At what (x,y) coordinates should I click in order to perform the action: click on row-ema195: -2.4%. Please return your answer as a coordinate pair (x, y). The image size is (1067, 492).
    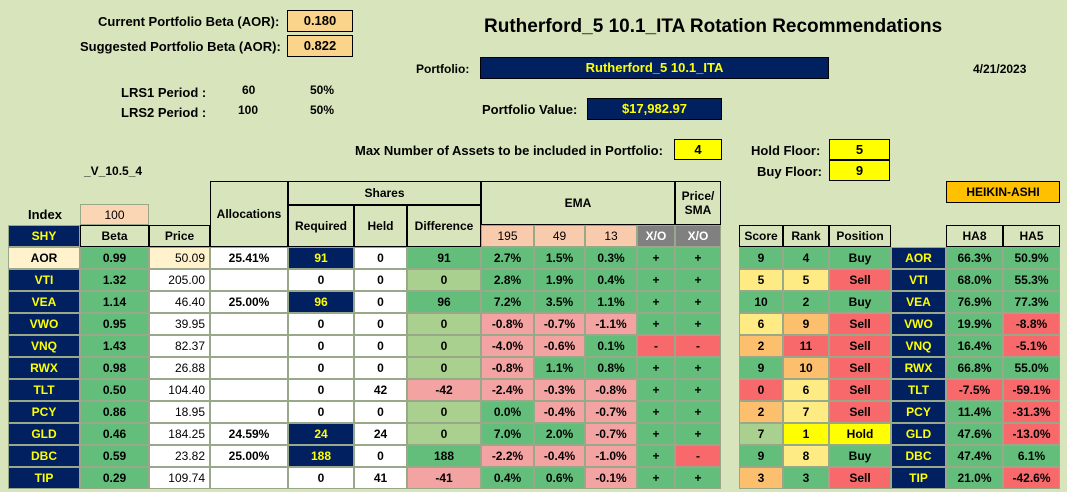
    Looking at the image, I should click on (507, 390).